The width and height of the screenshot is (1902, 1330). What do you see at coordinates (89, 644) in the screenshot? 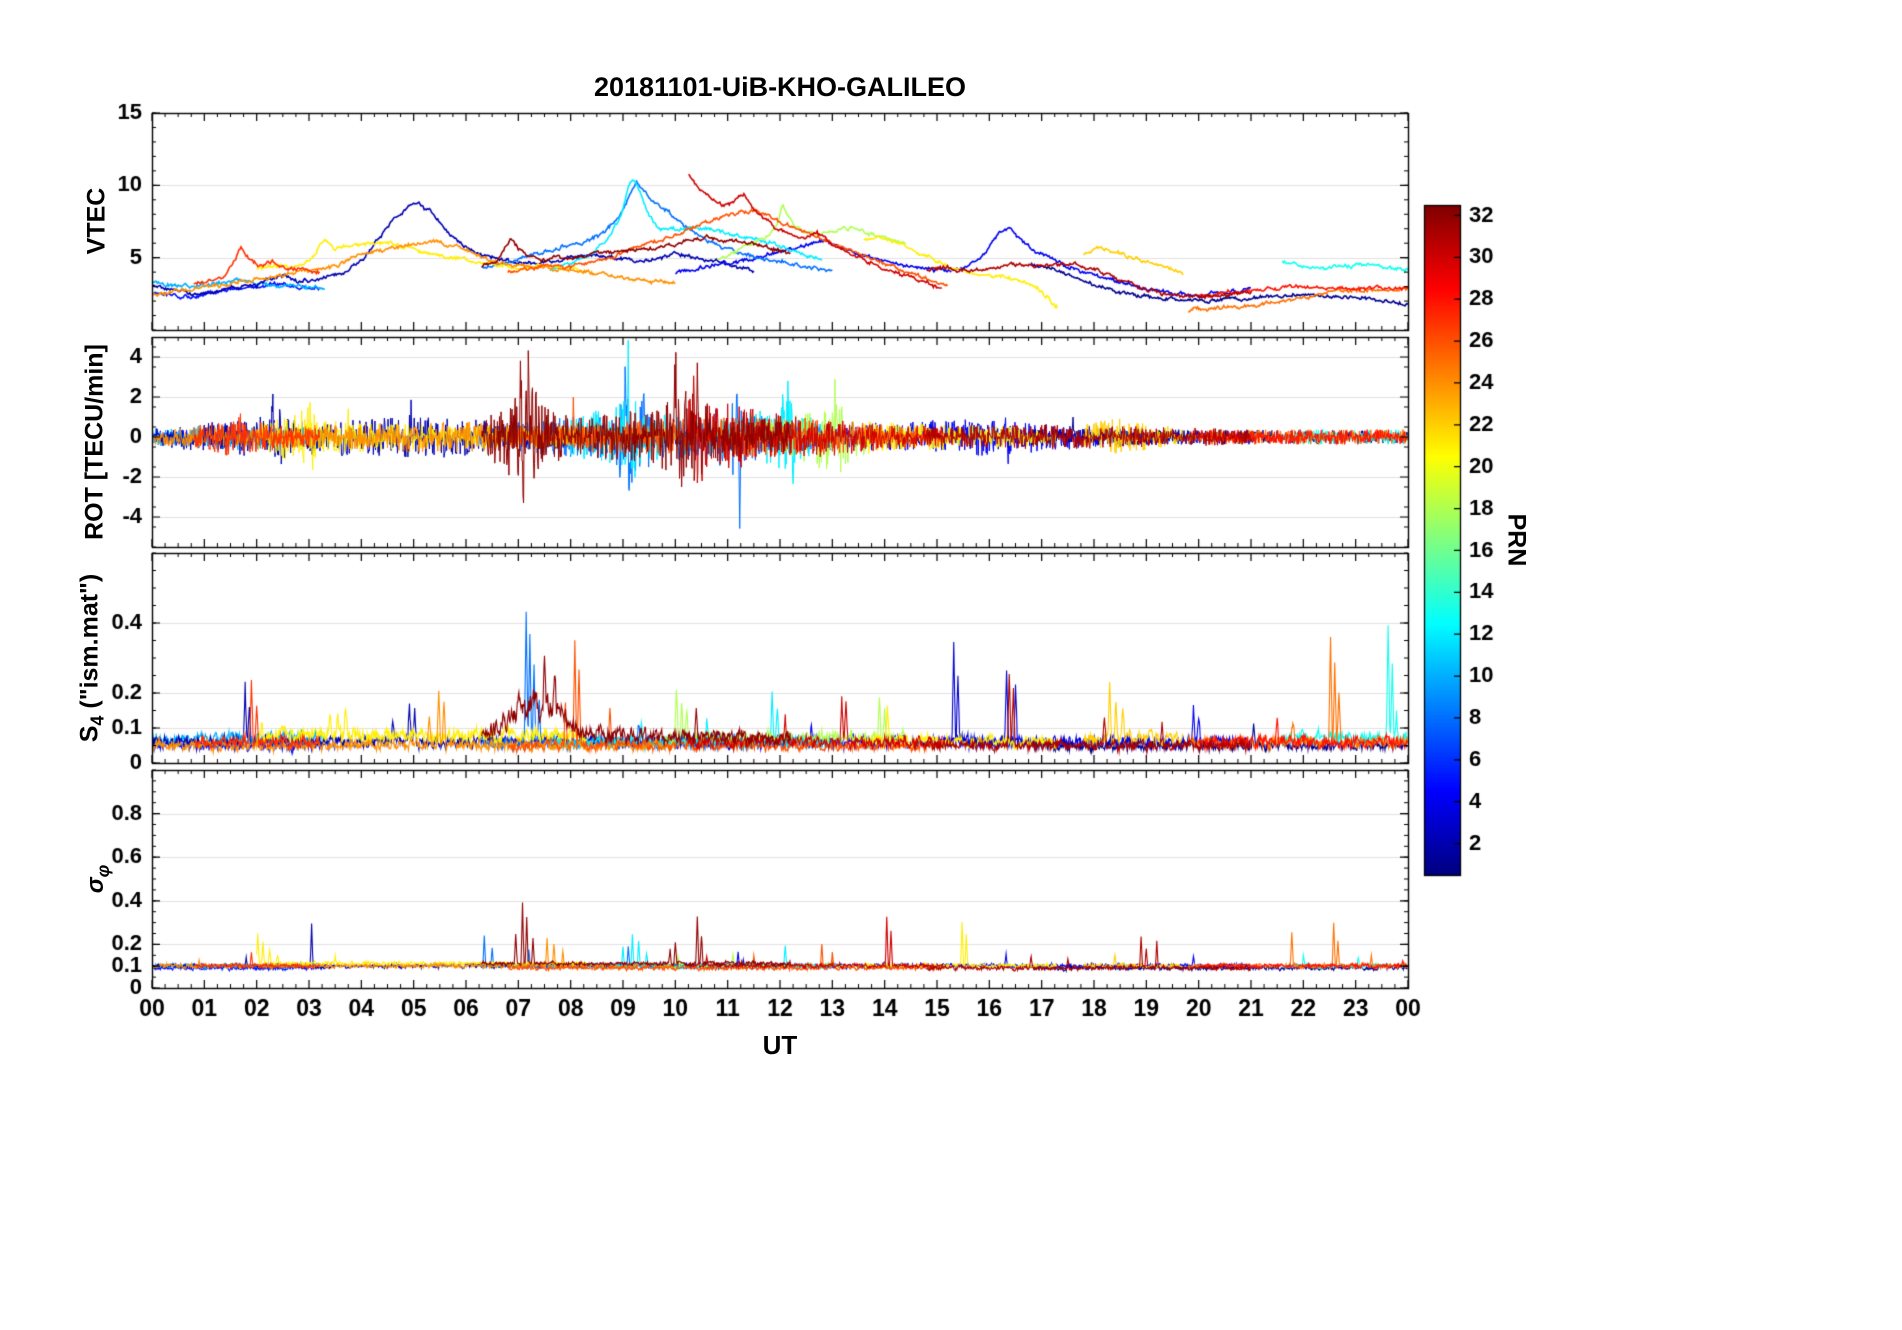
I see `s4-suffix: ("ism.mat")` at bounding box center [89, 644].